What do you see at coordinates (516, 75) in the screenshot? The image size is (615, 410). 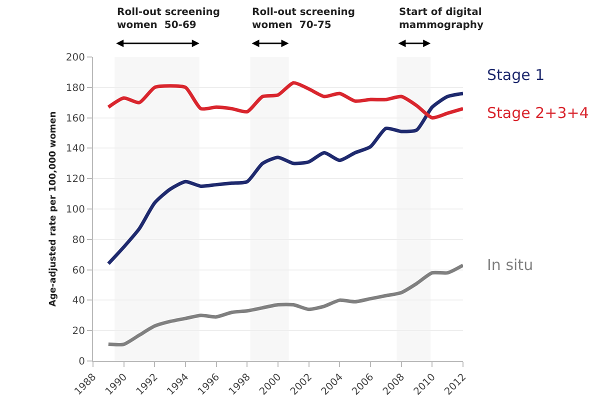 I see `series-label: Stage 1` at bounding box center [516, 75].